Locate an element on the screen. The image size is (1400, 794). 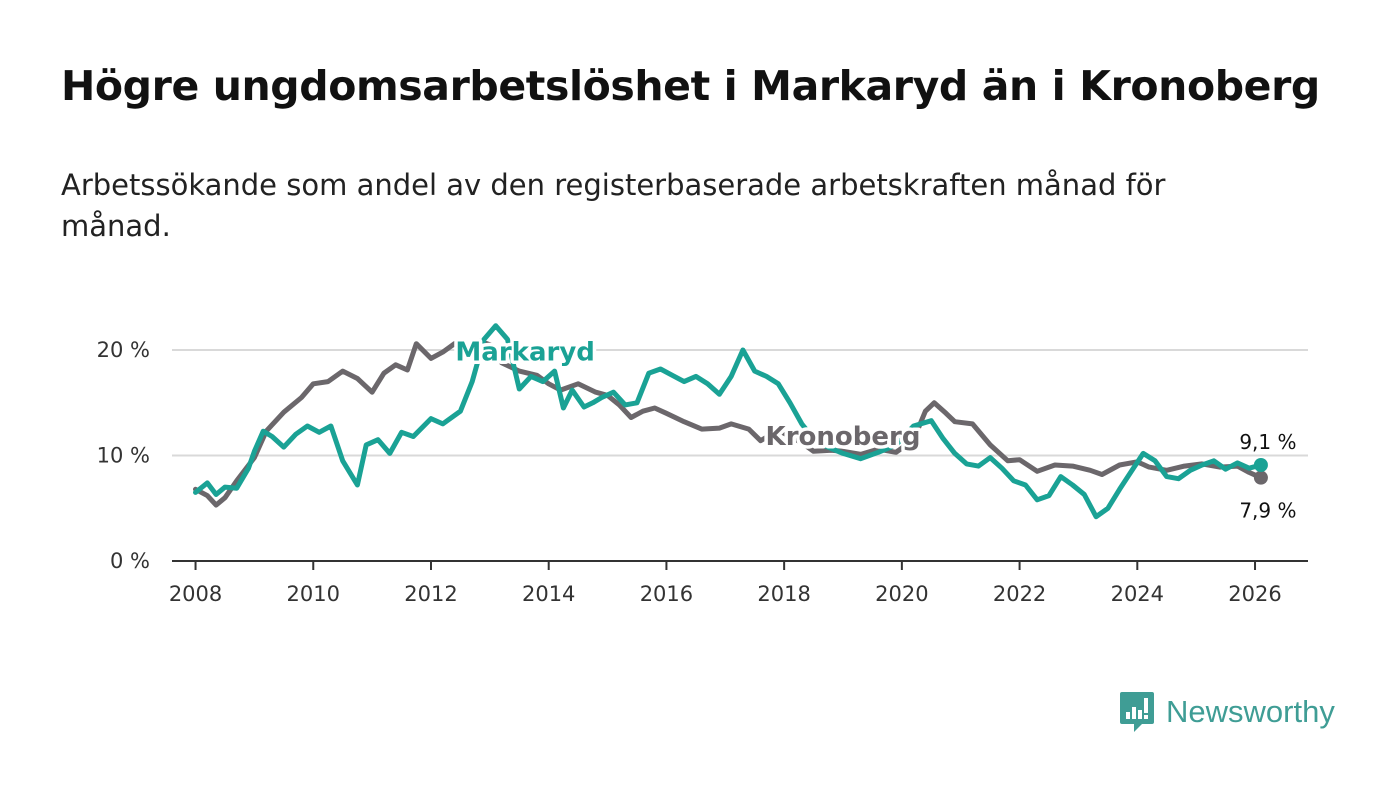
y-tick-label: 10 % is located at coordinates (123, 456).